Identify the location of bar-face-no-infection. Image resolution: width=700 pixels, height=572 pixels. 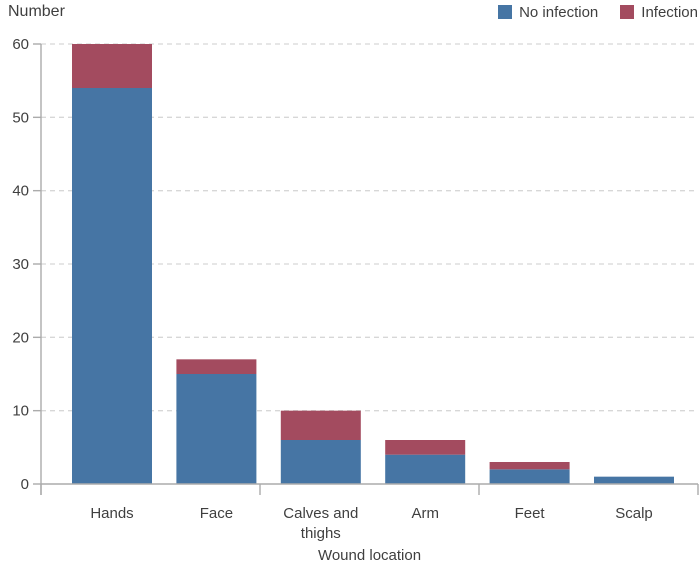
(216, 429).